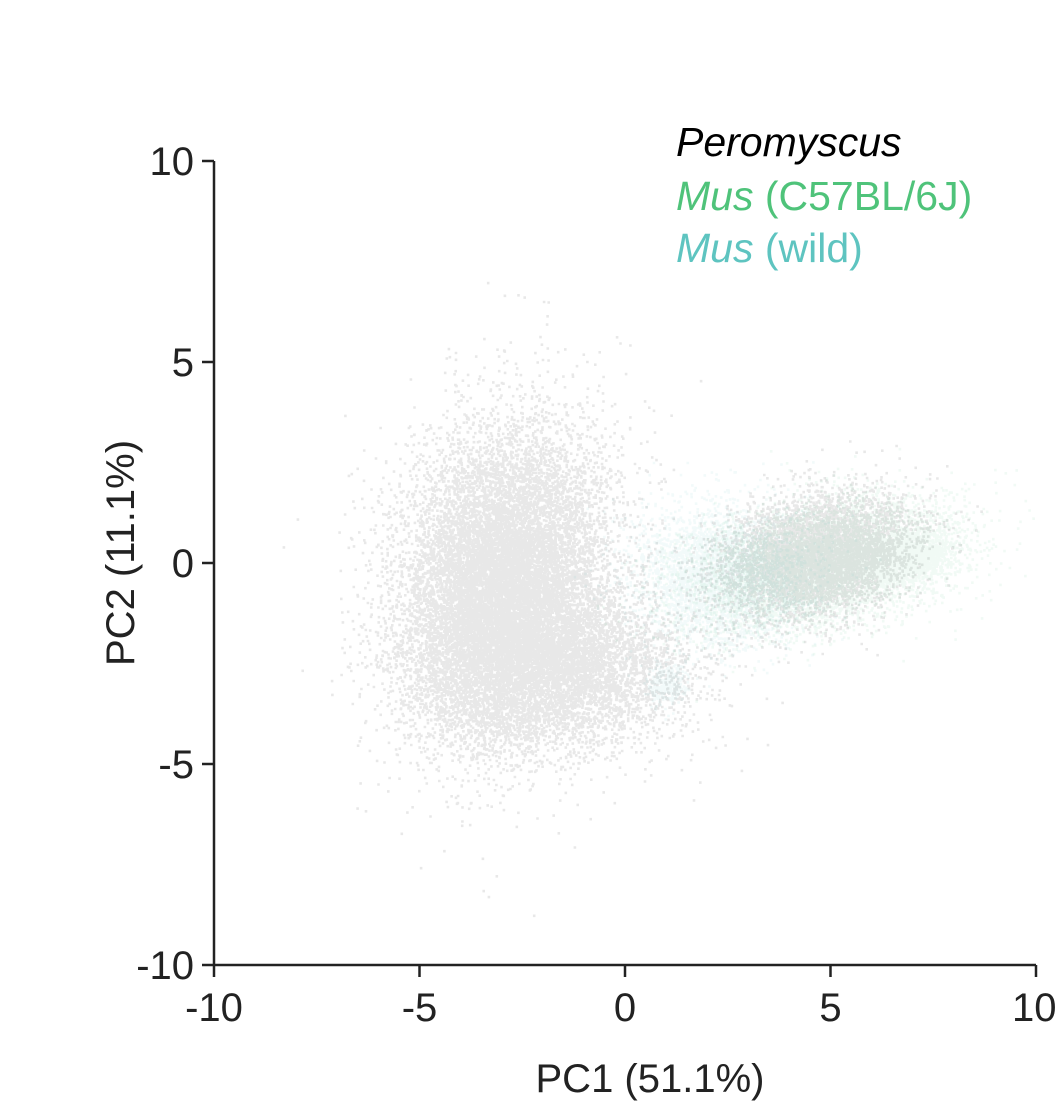 This screenshot has height=1116, width=1063. Describe the element at coordinates (420, 1008) in the screenshot. I see `x-tick-label: -5` at that location.